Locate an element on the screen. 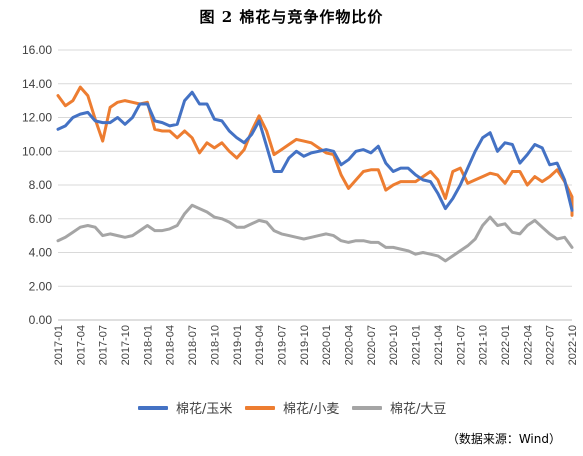 The image size is (583, 456). x-tick-label: 2017-10 is located at coordinates (126, 345).